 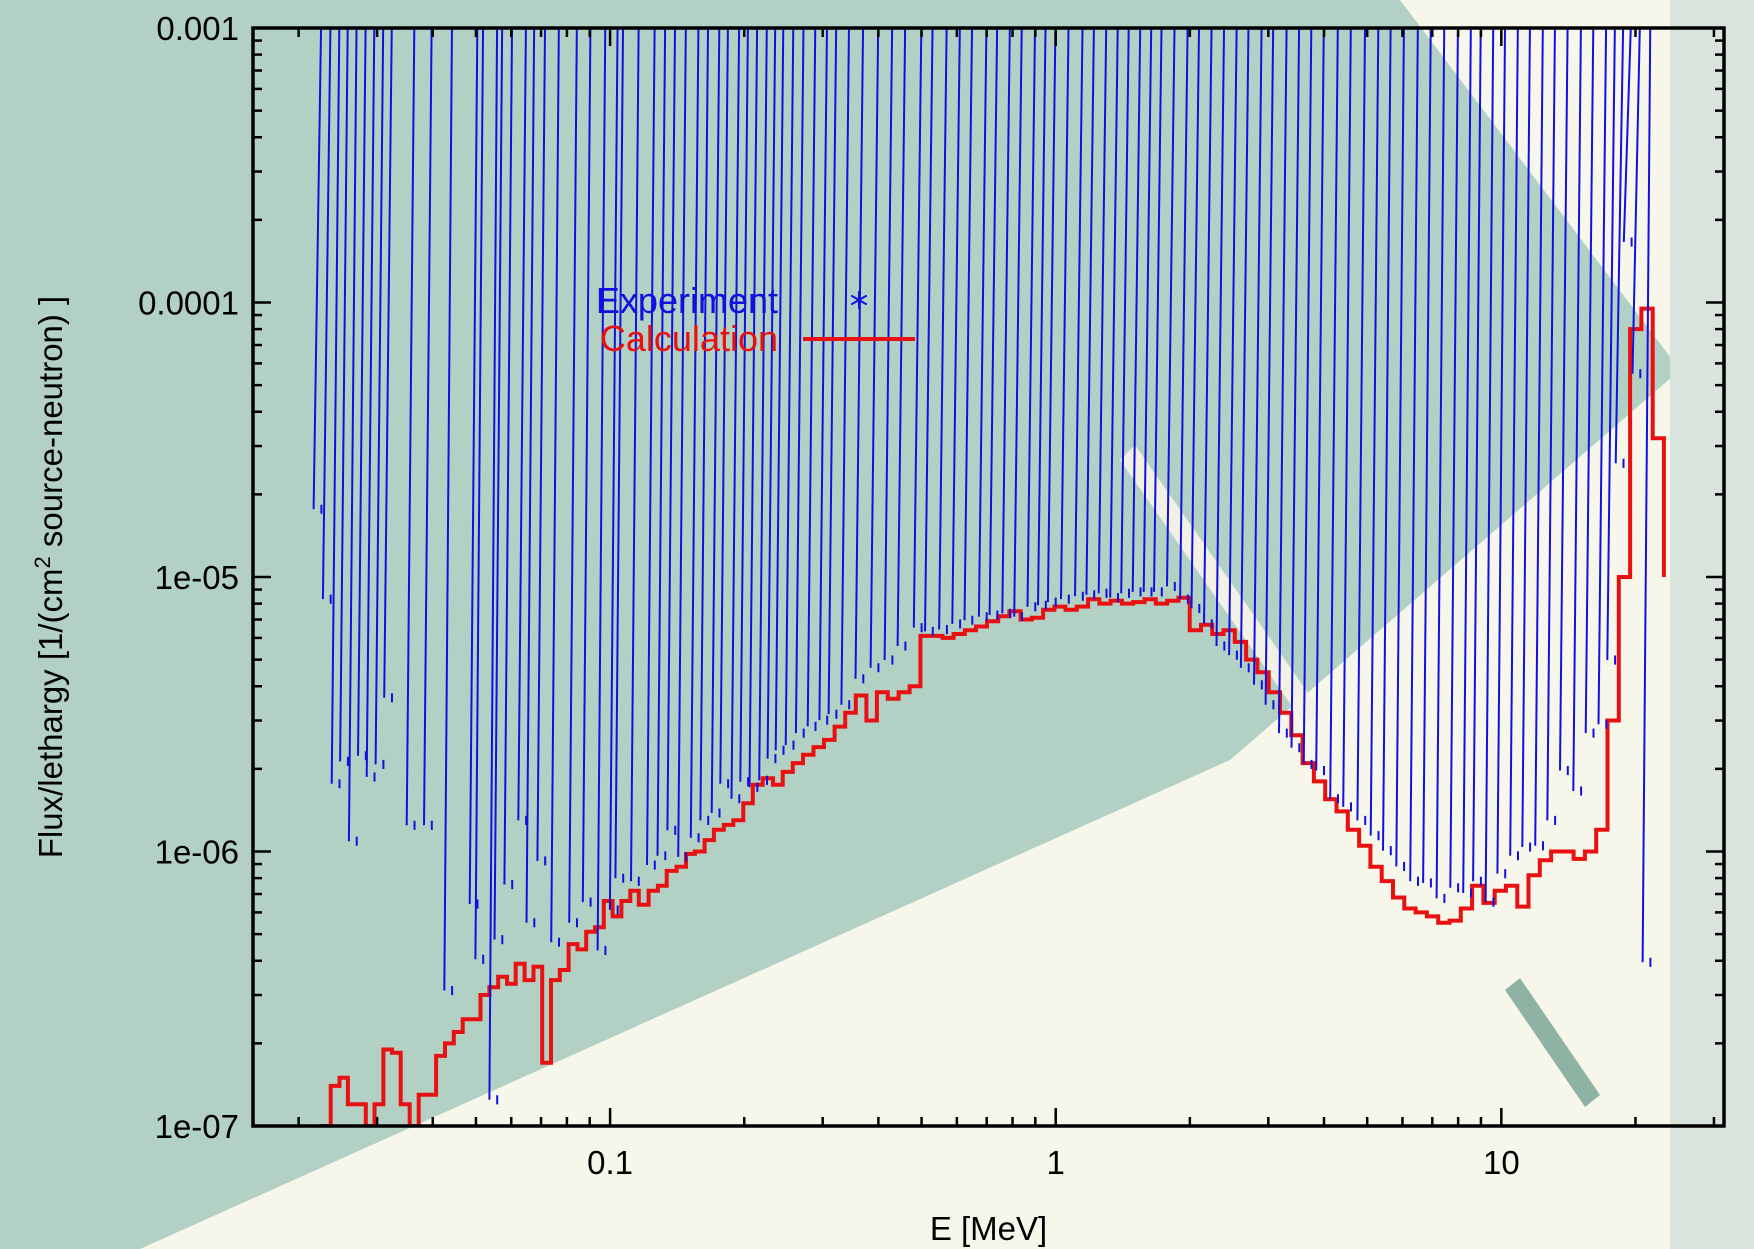 I want to click on y-axis-label: Flux/lethargy [1/(cm2 source-neutron) ], so click(x=50, y=577).